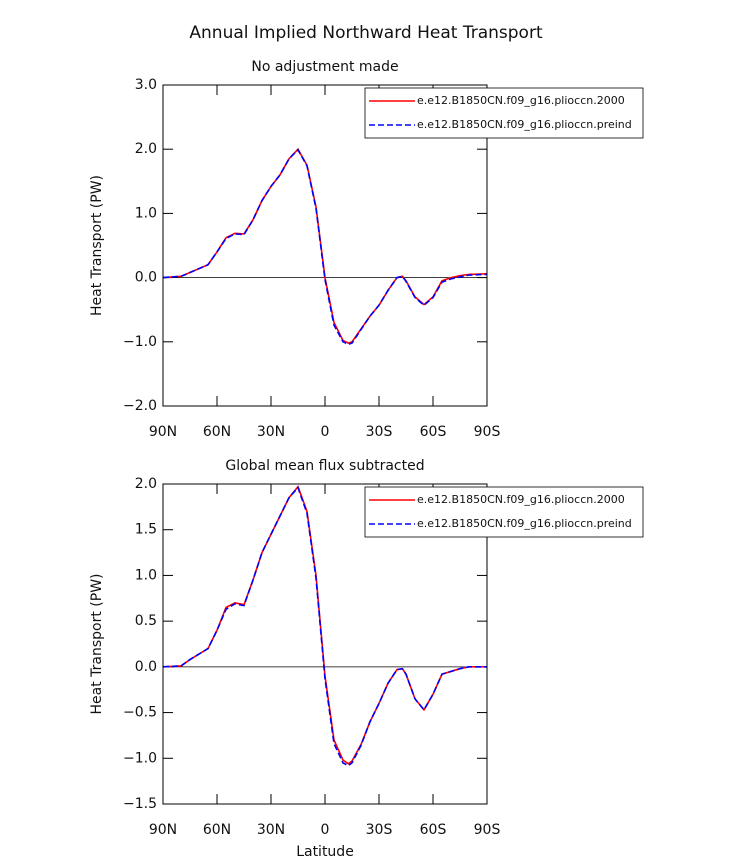  I want to click on y-tick-label: 0.5, so click(146, 621).